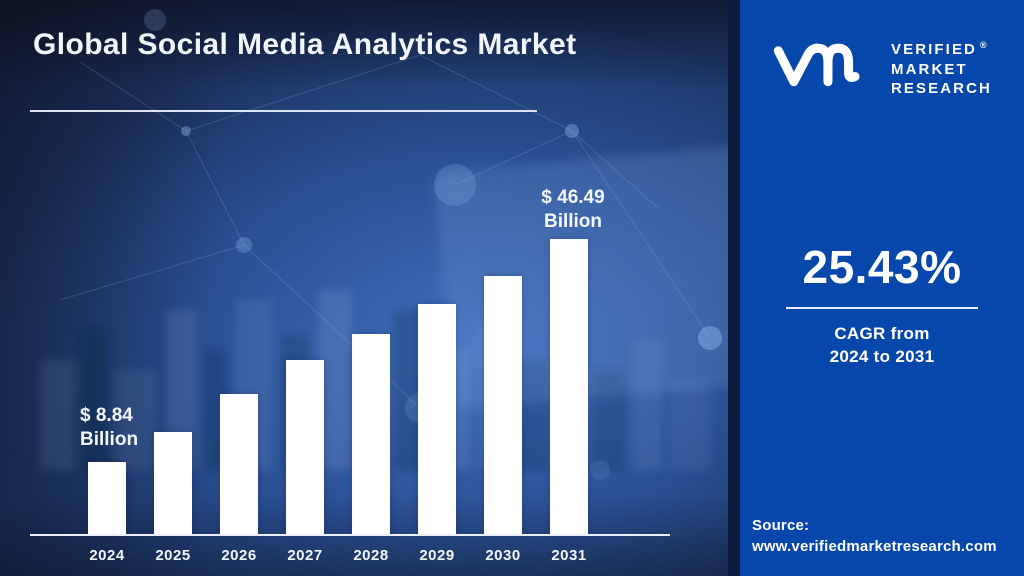 The image size is (1024, 576). I want to click on value-label-2024: $ 8.84 Billion, so click(109, 428).